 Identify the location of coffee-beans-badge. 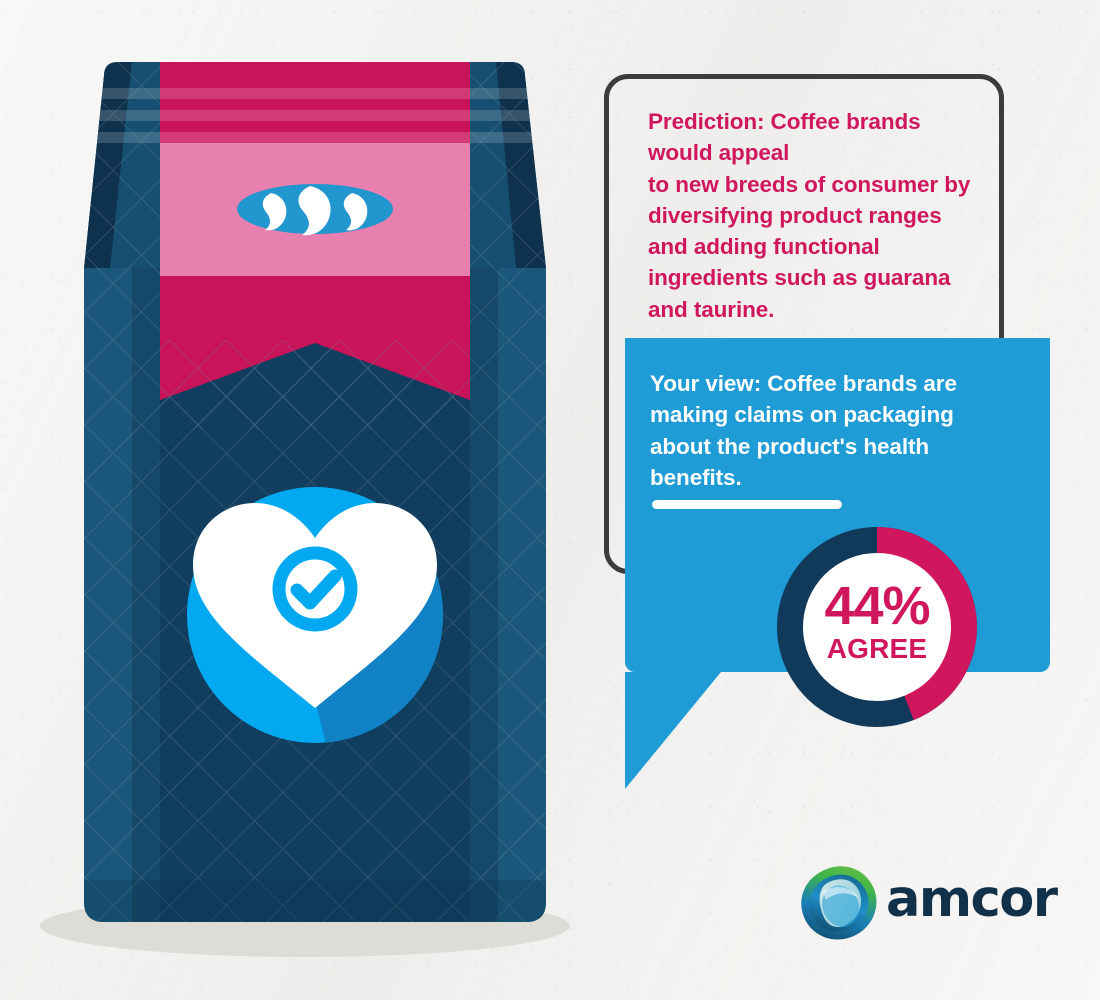
(315, 210).